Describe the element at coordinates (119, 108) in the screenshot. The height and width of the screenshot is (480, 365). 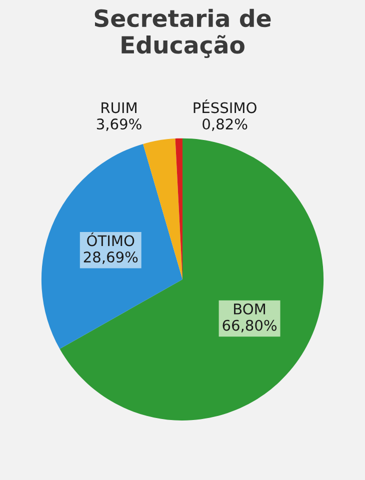
I see `slice-label: RUIM` at that location.